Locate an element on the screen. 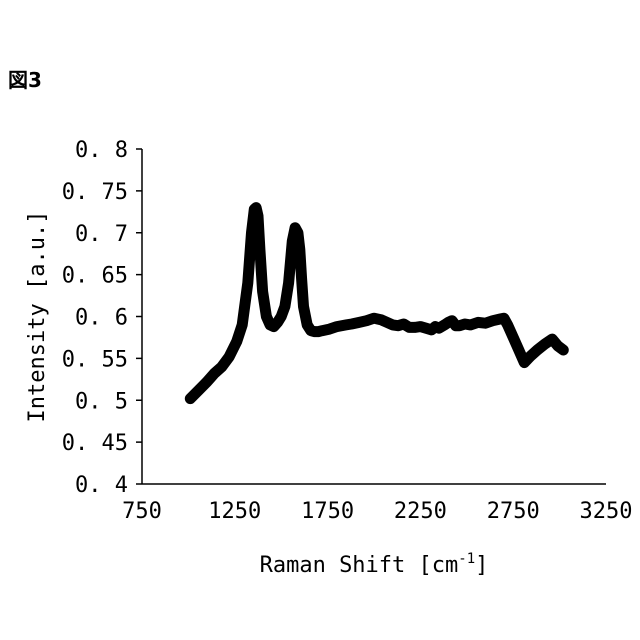 The image size is (640, 640). x-tick-label: 1750 is located at coordinates (327, 511).